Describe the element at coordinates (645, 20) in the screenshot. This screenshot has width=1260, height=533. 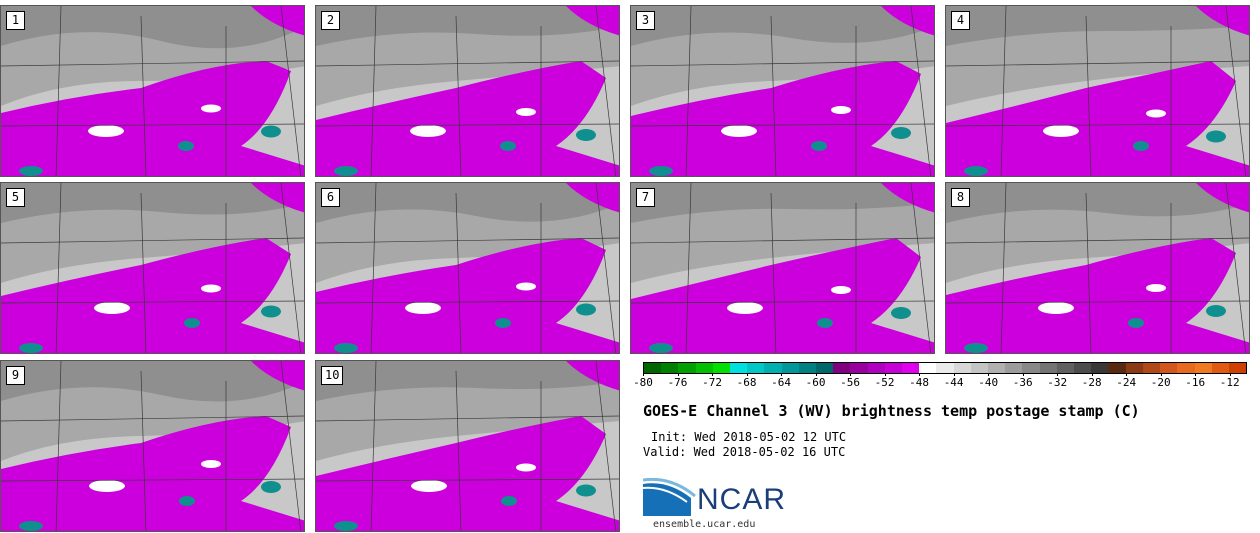
I see `stamp-number-label: 3` at that location.